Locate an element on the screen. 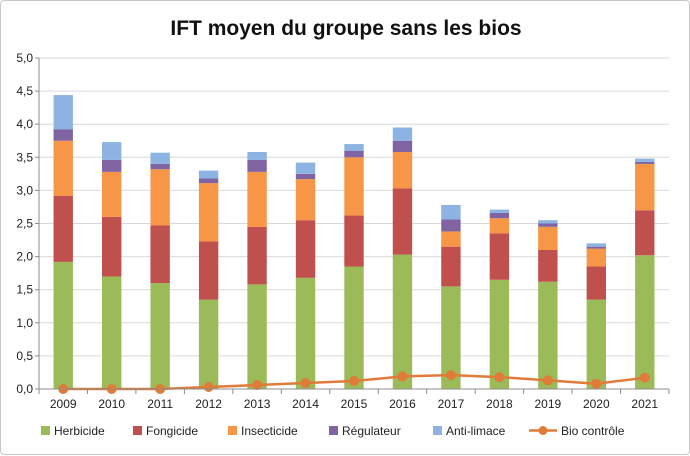  bar-segment-insecticide-2015 is located at coordinates (354, 186).